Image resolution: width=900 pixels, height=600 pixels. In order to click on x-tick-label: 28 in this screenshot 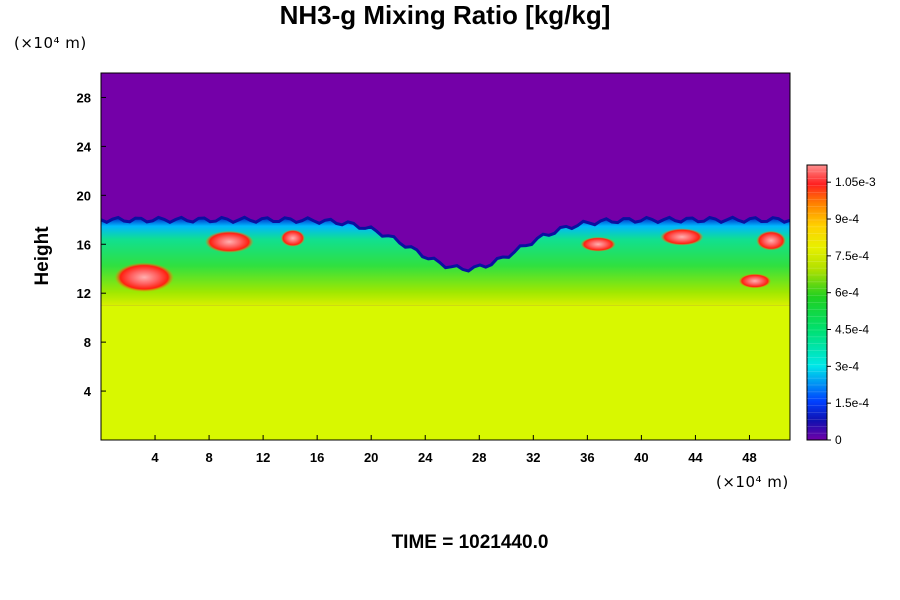, I will do `click(479, 457)`.